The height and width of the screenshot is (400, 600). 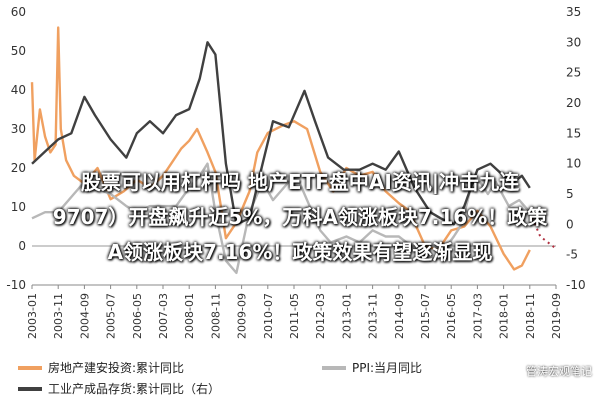 I want to click on x-tick-label: 2006-05, so click(x=137, y=316).